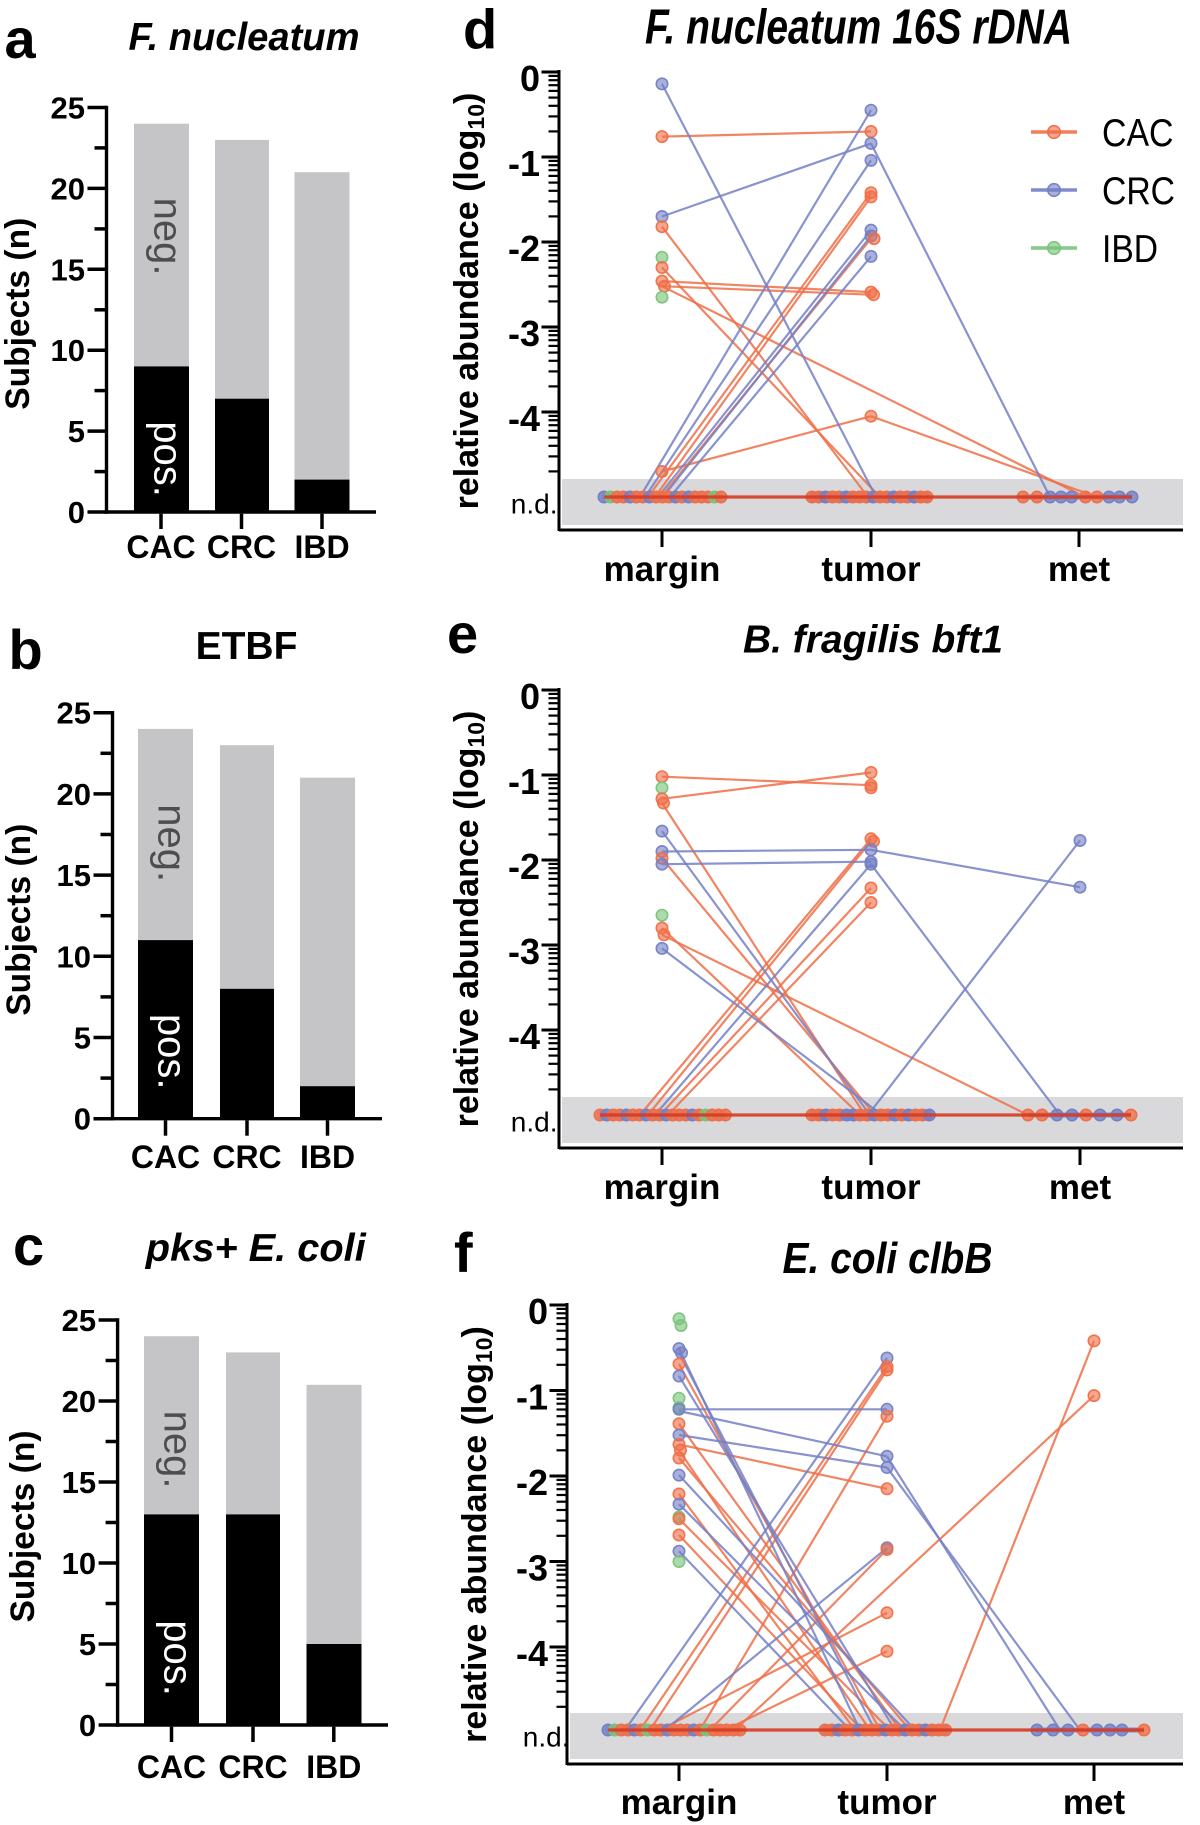 This screenshot has height=1825, width=1200. What do you see at coordinates (462, 633) in the screenshot?
I see `svg-text: e` at bounding box center [462, 633].